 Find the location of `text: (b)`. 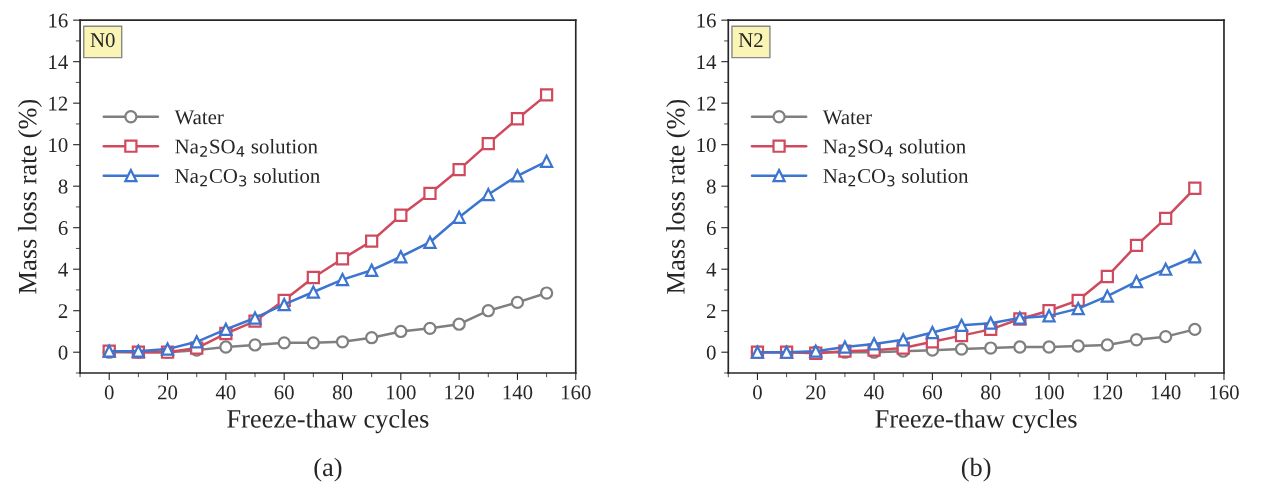

text: (b) is located at coordinates (976, 469).